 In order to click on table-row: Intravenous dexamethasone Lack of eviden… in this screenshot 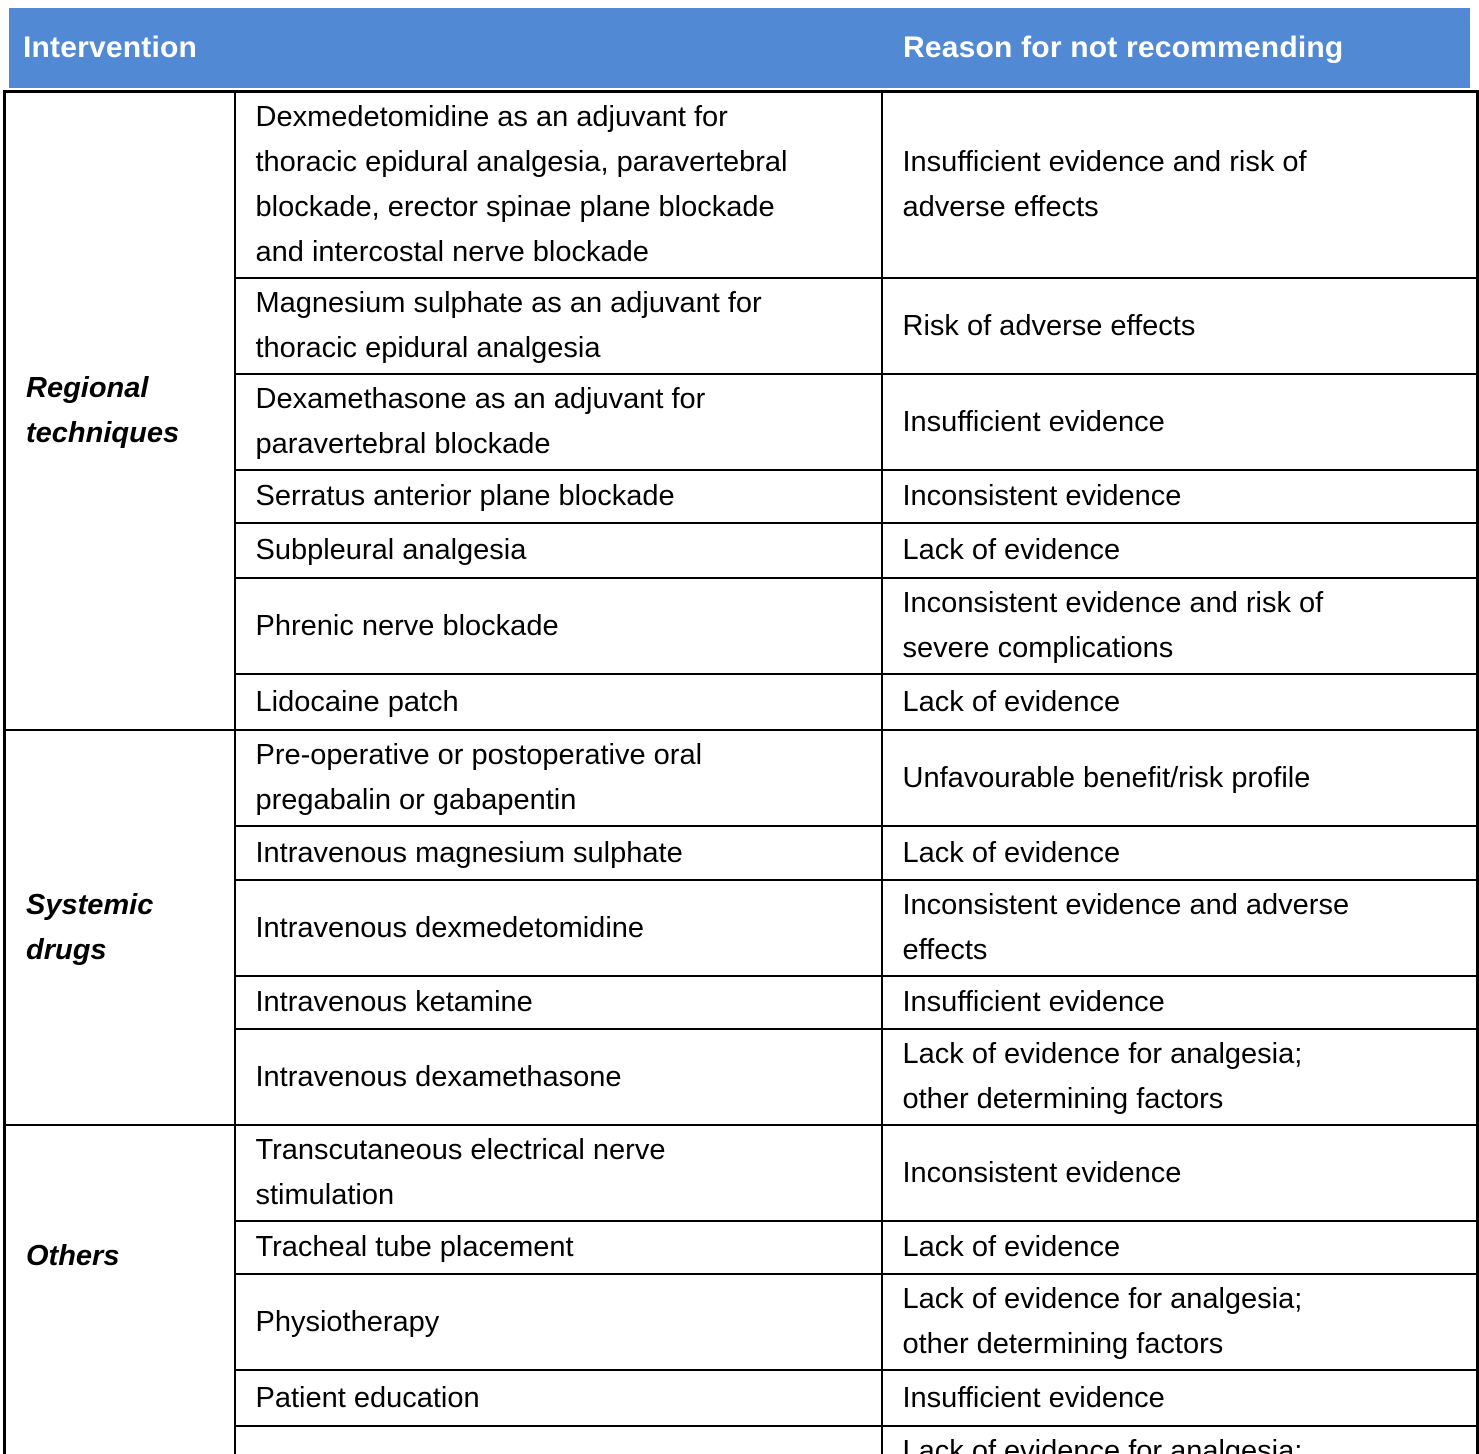, I will do `click(742, 1077)`.